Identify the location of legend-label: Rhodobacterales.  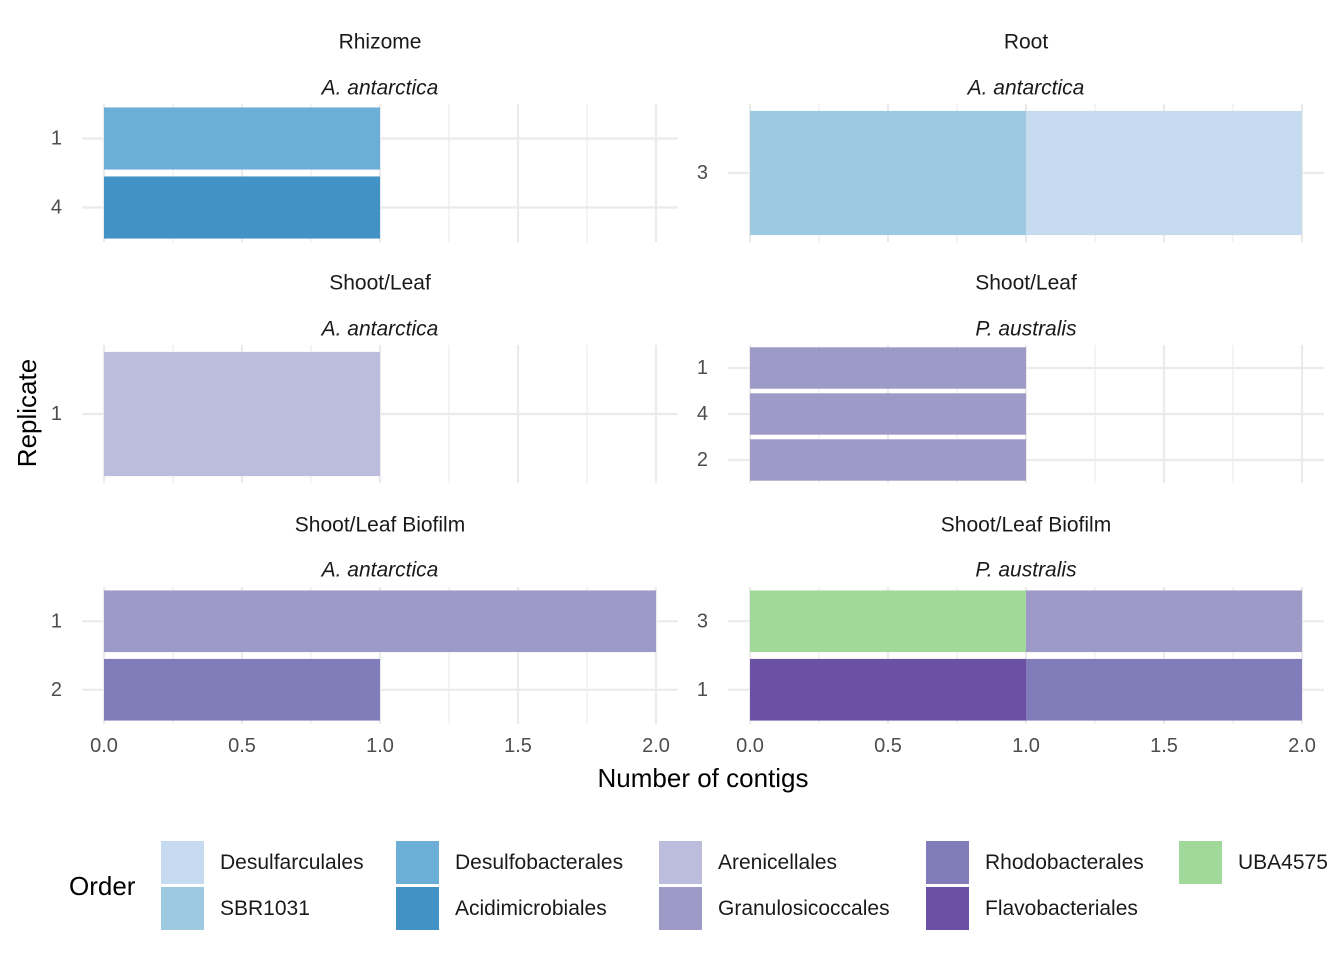
(1064, 862).